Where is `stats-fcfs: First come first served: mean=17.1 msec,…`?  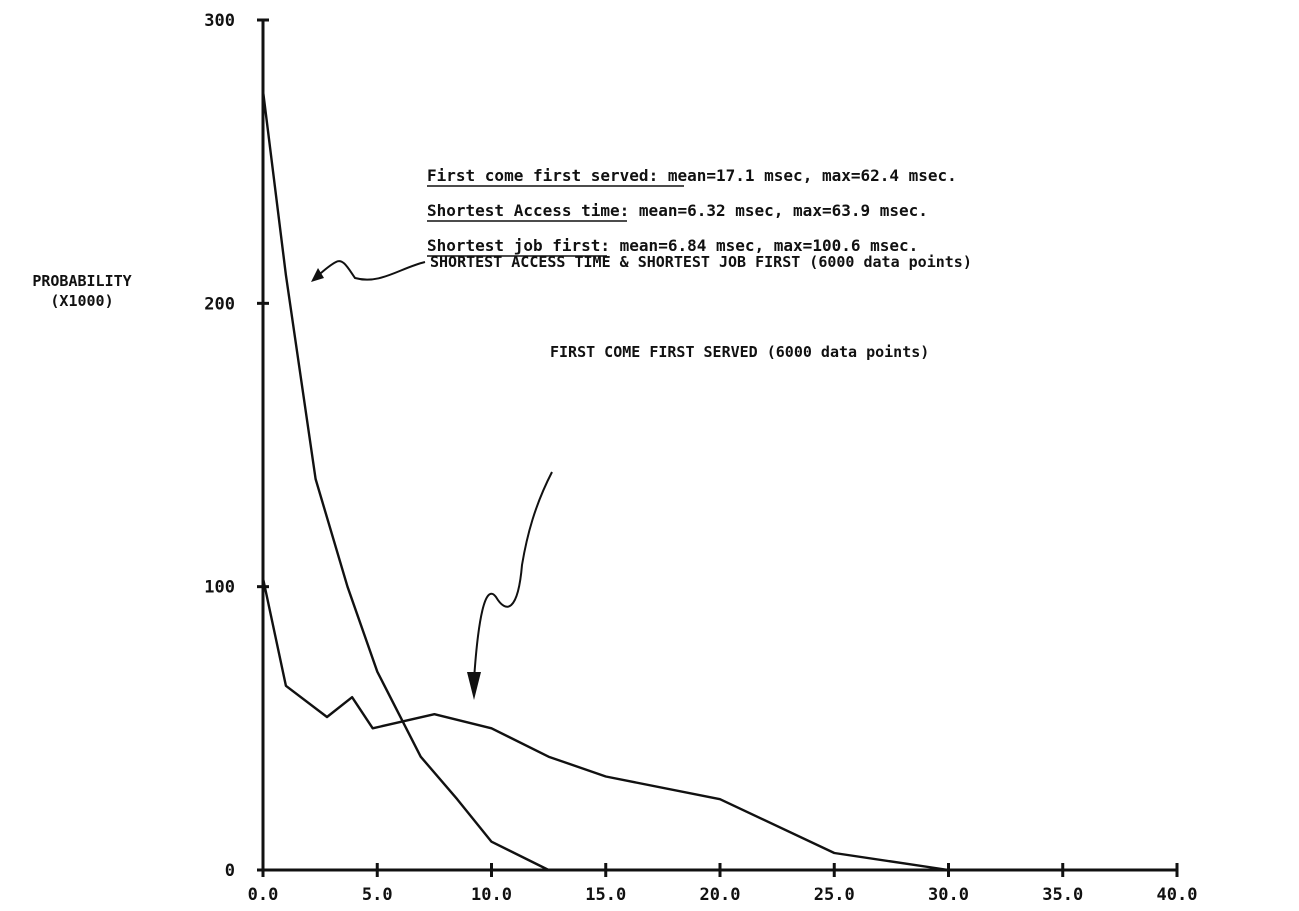
stats-fcfs: First come first served: mean=17.1 msec,… is located at coordinates (692, 176).